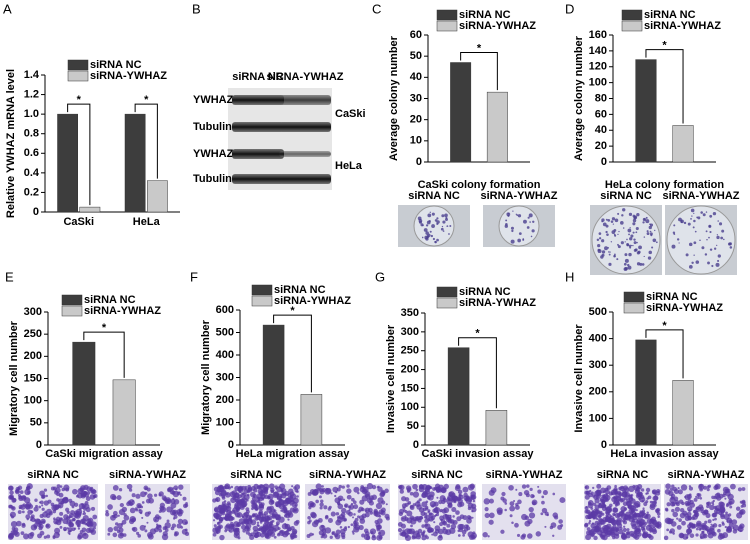 This screenshot has height=544, width=750. I want to click on image-label: siRNA-YWHAZ, so click(524, 475).